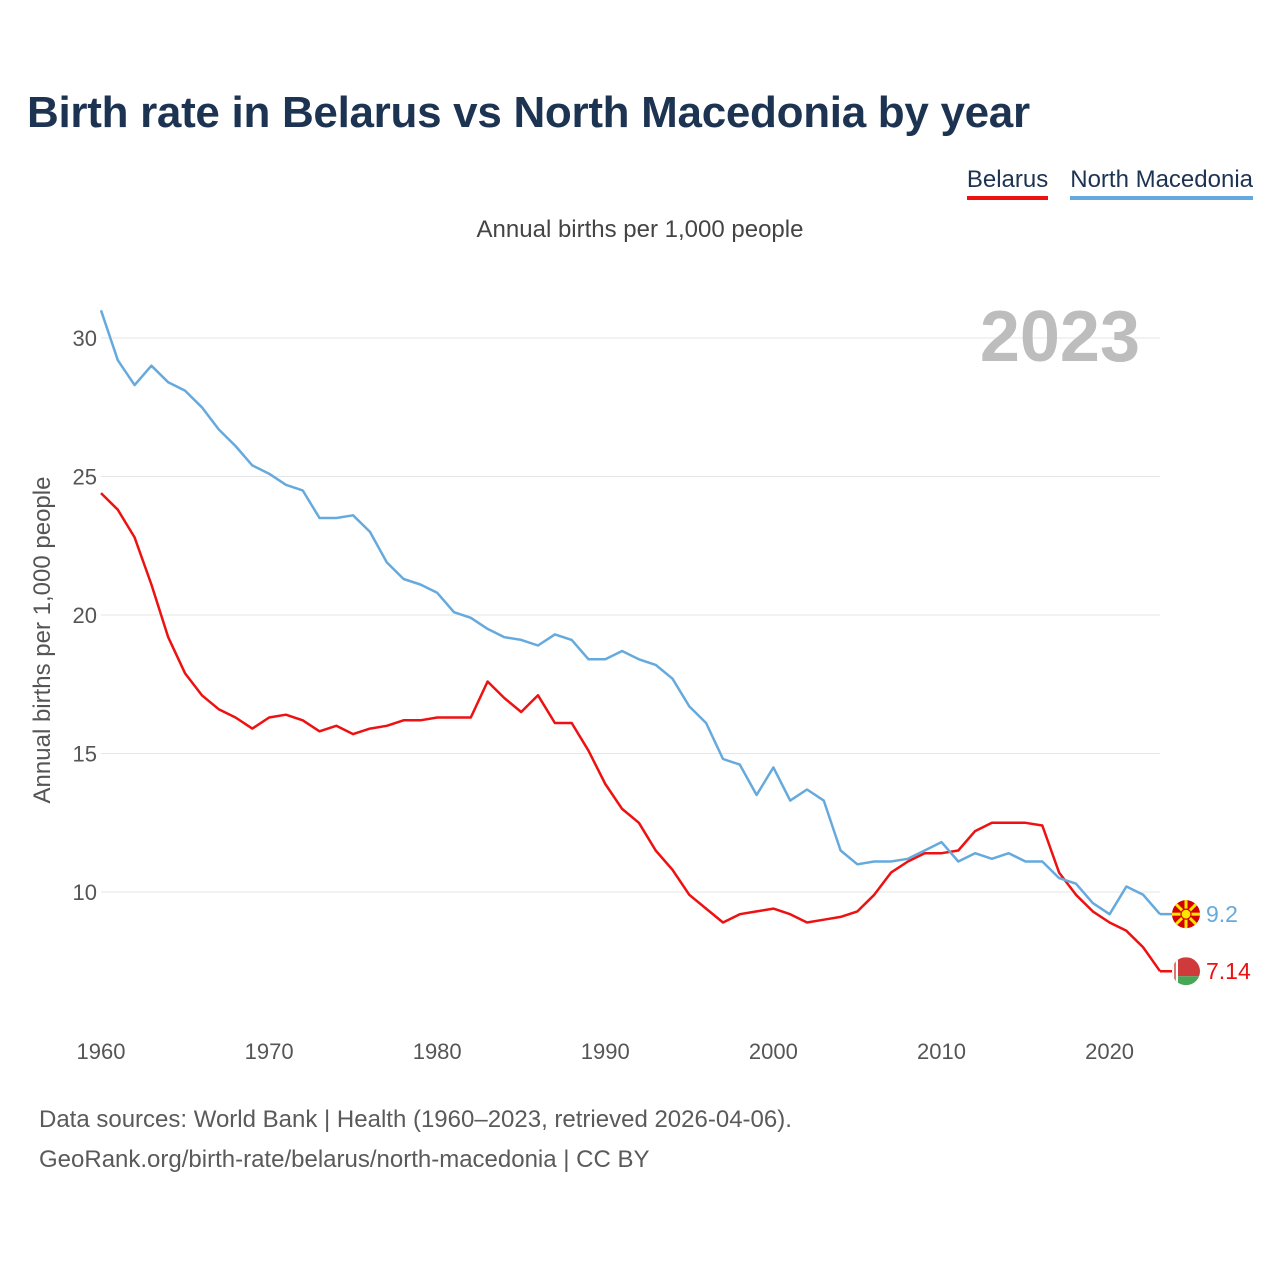 The height and width of the screenshot is (1280, 1280). What do you see at coordinates (1161, 183) in the screenshot?
I see `legend-item-north-macedonia: North Macedonia` at bounding box center [1161, 183].